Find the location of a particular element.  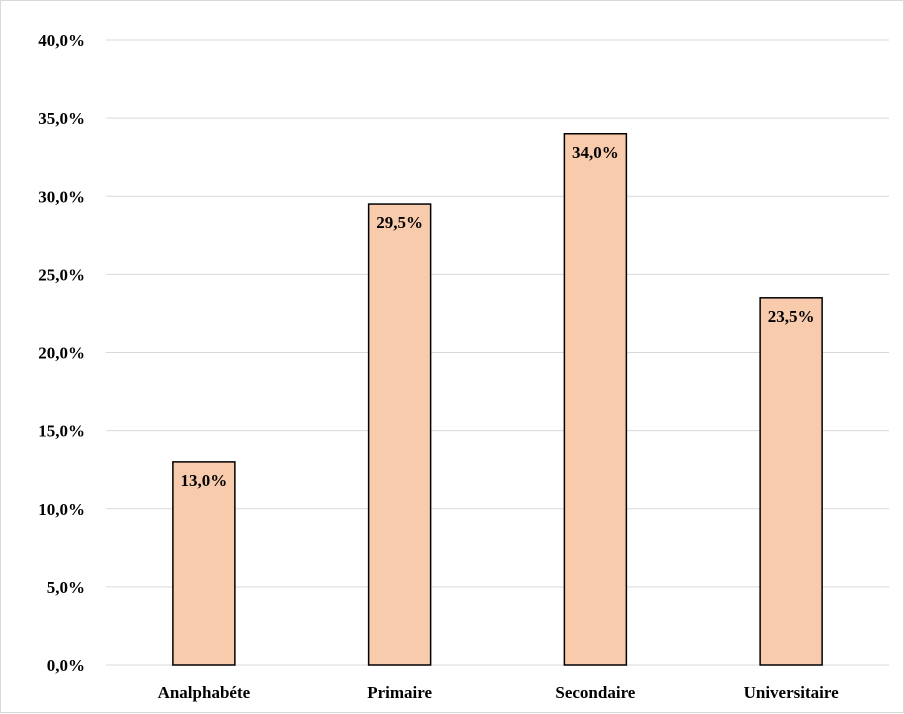

bar-data-label: 23,5% is located at coordinates (791, 316).